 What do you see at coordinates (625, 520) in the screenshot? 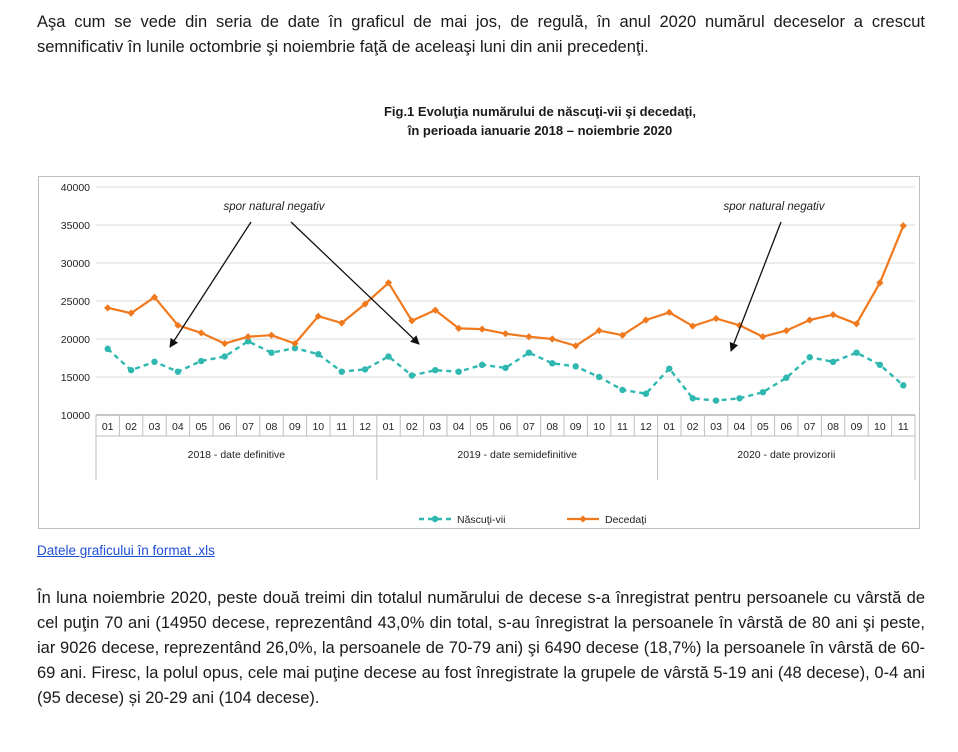
I see `legend-label: Decedaţi` at bounding box center [625, 520].